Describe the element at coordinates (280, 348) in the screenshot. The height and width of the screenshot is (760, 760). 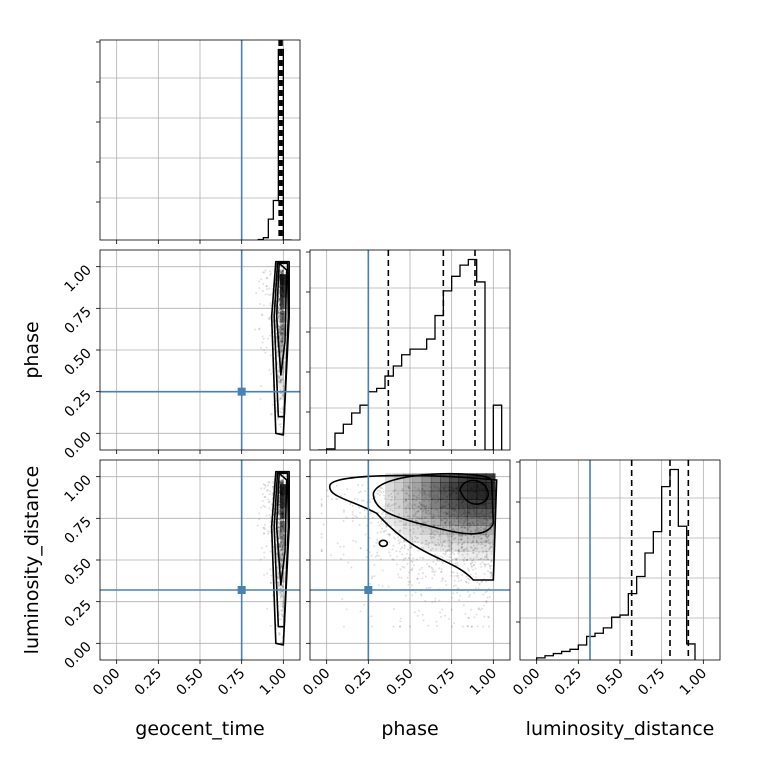
I see `contours` at that location.